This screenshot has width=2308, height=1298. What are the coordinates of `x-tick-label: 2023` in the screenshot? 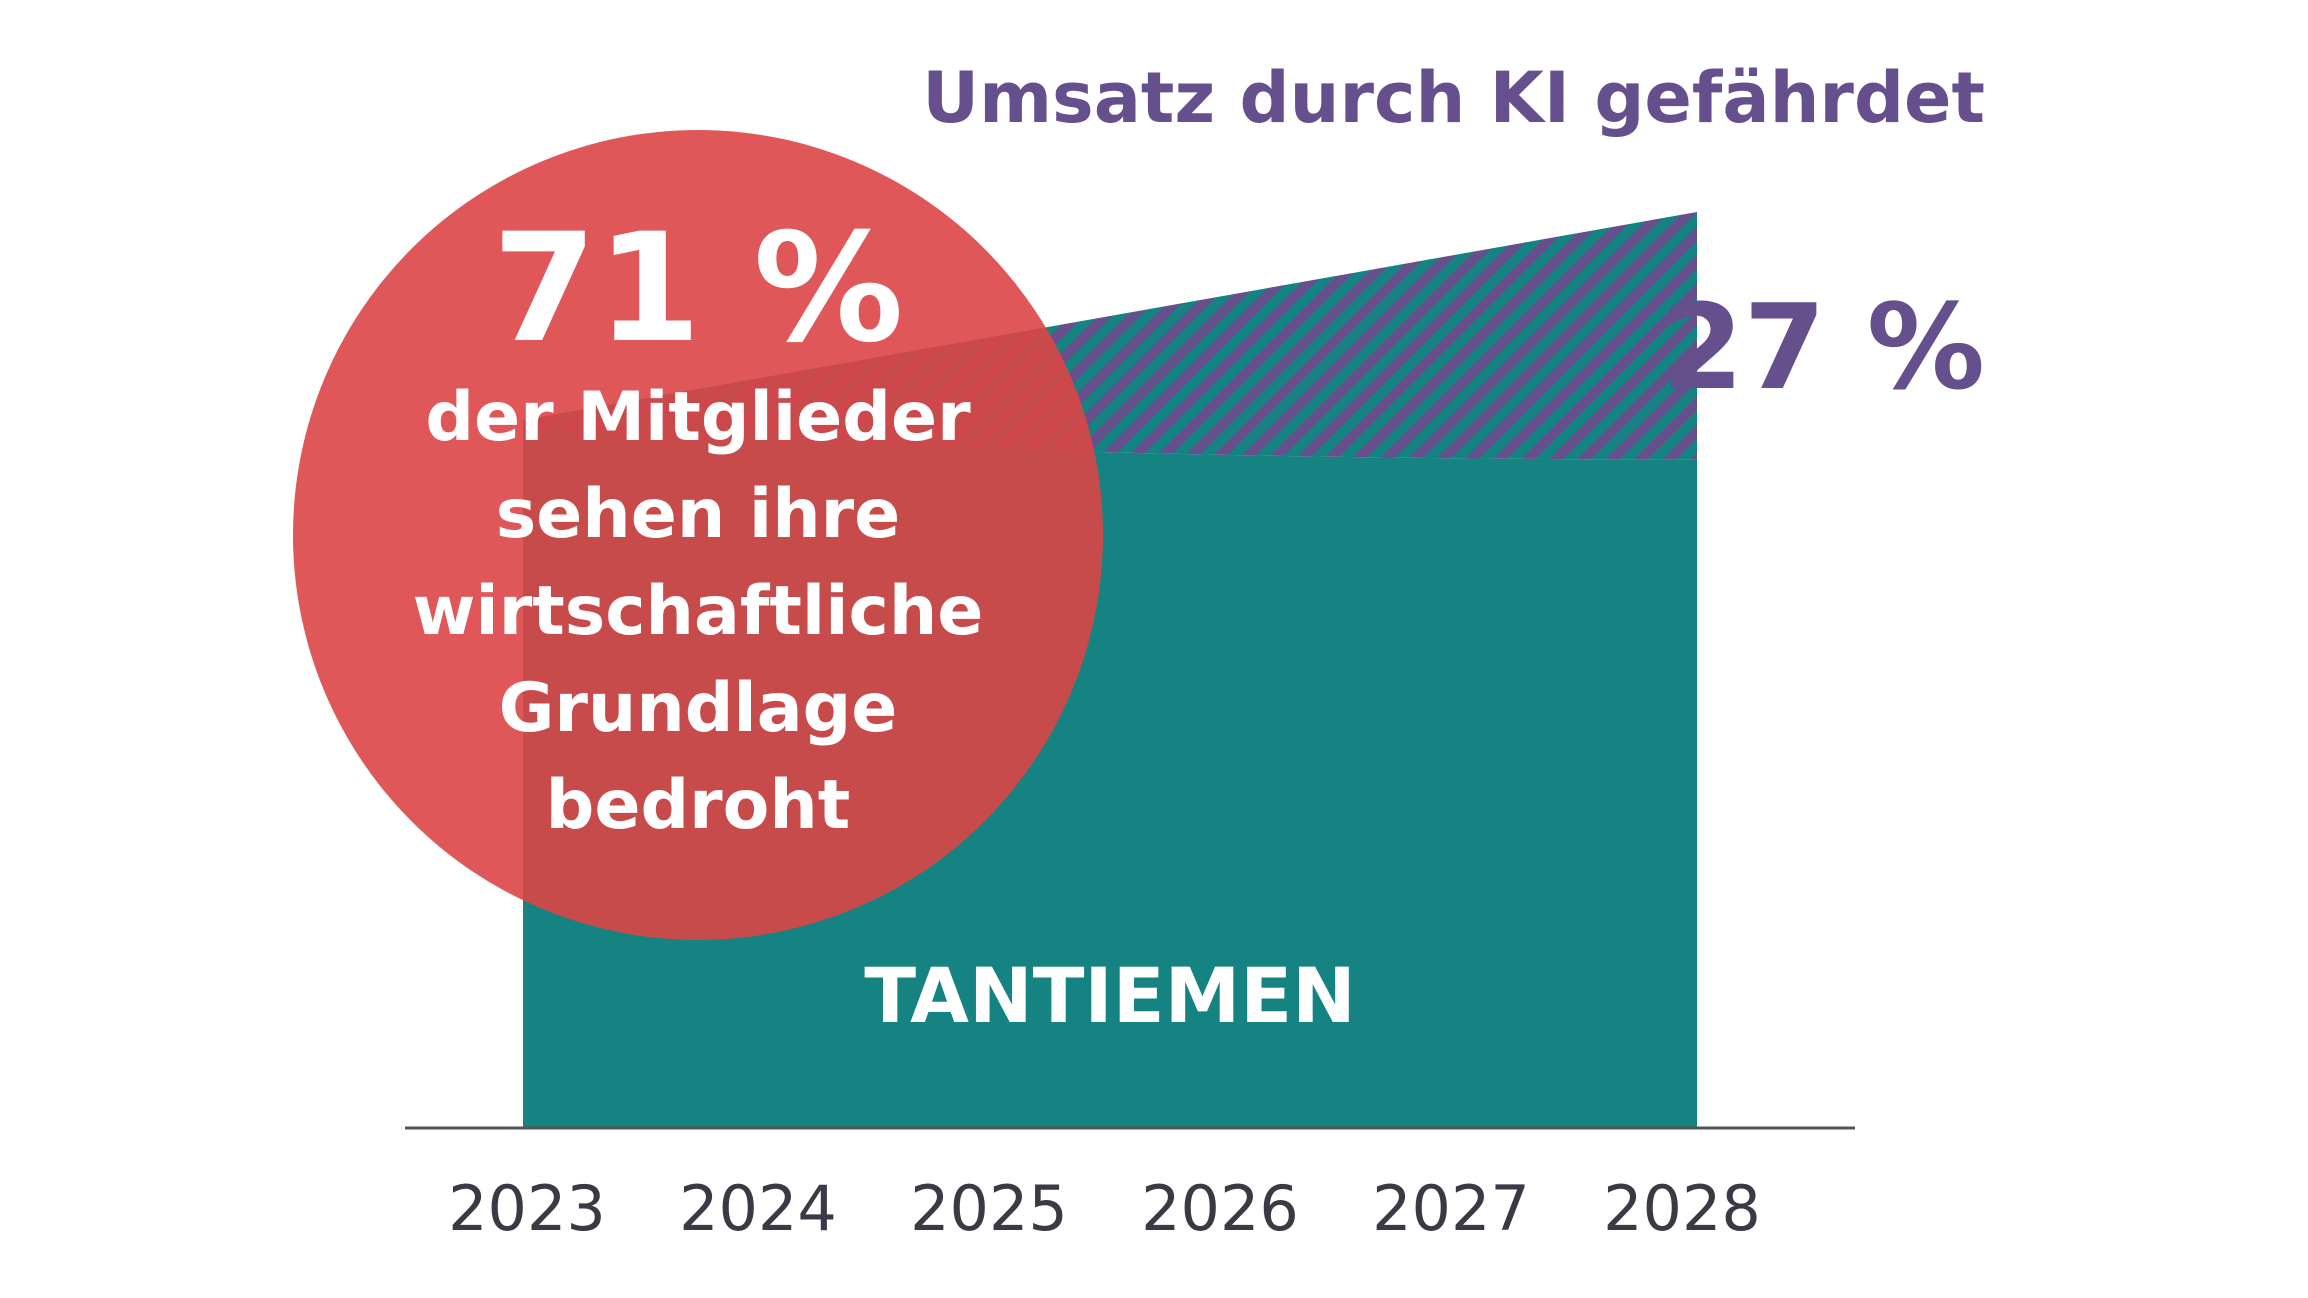 It's located at (527, 1208).